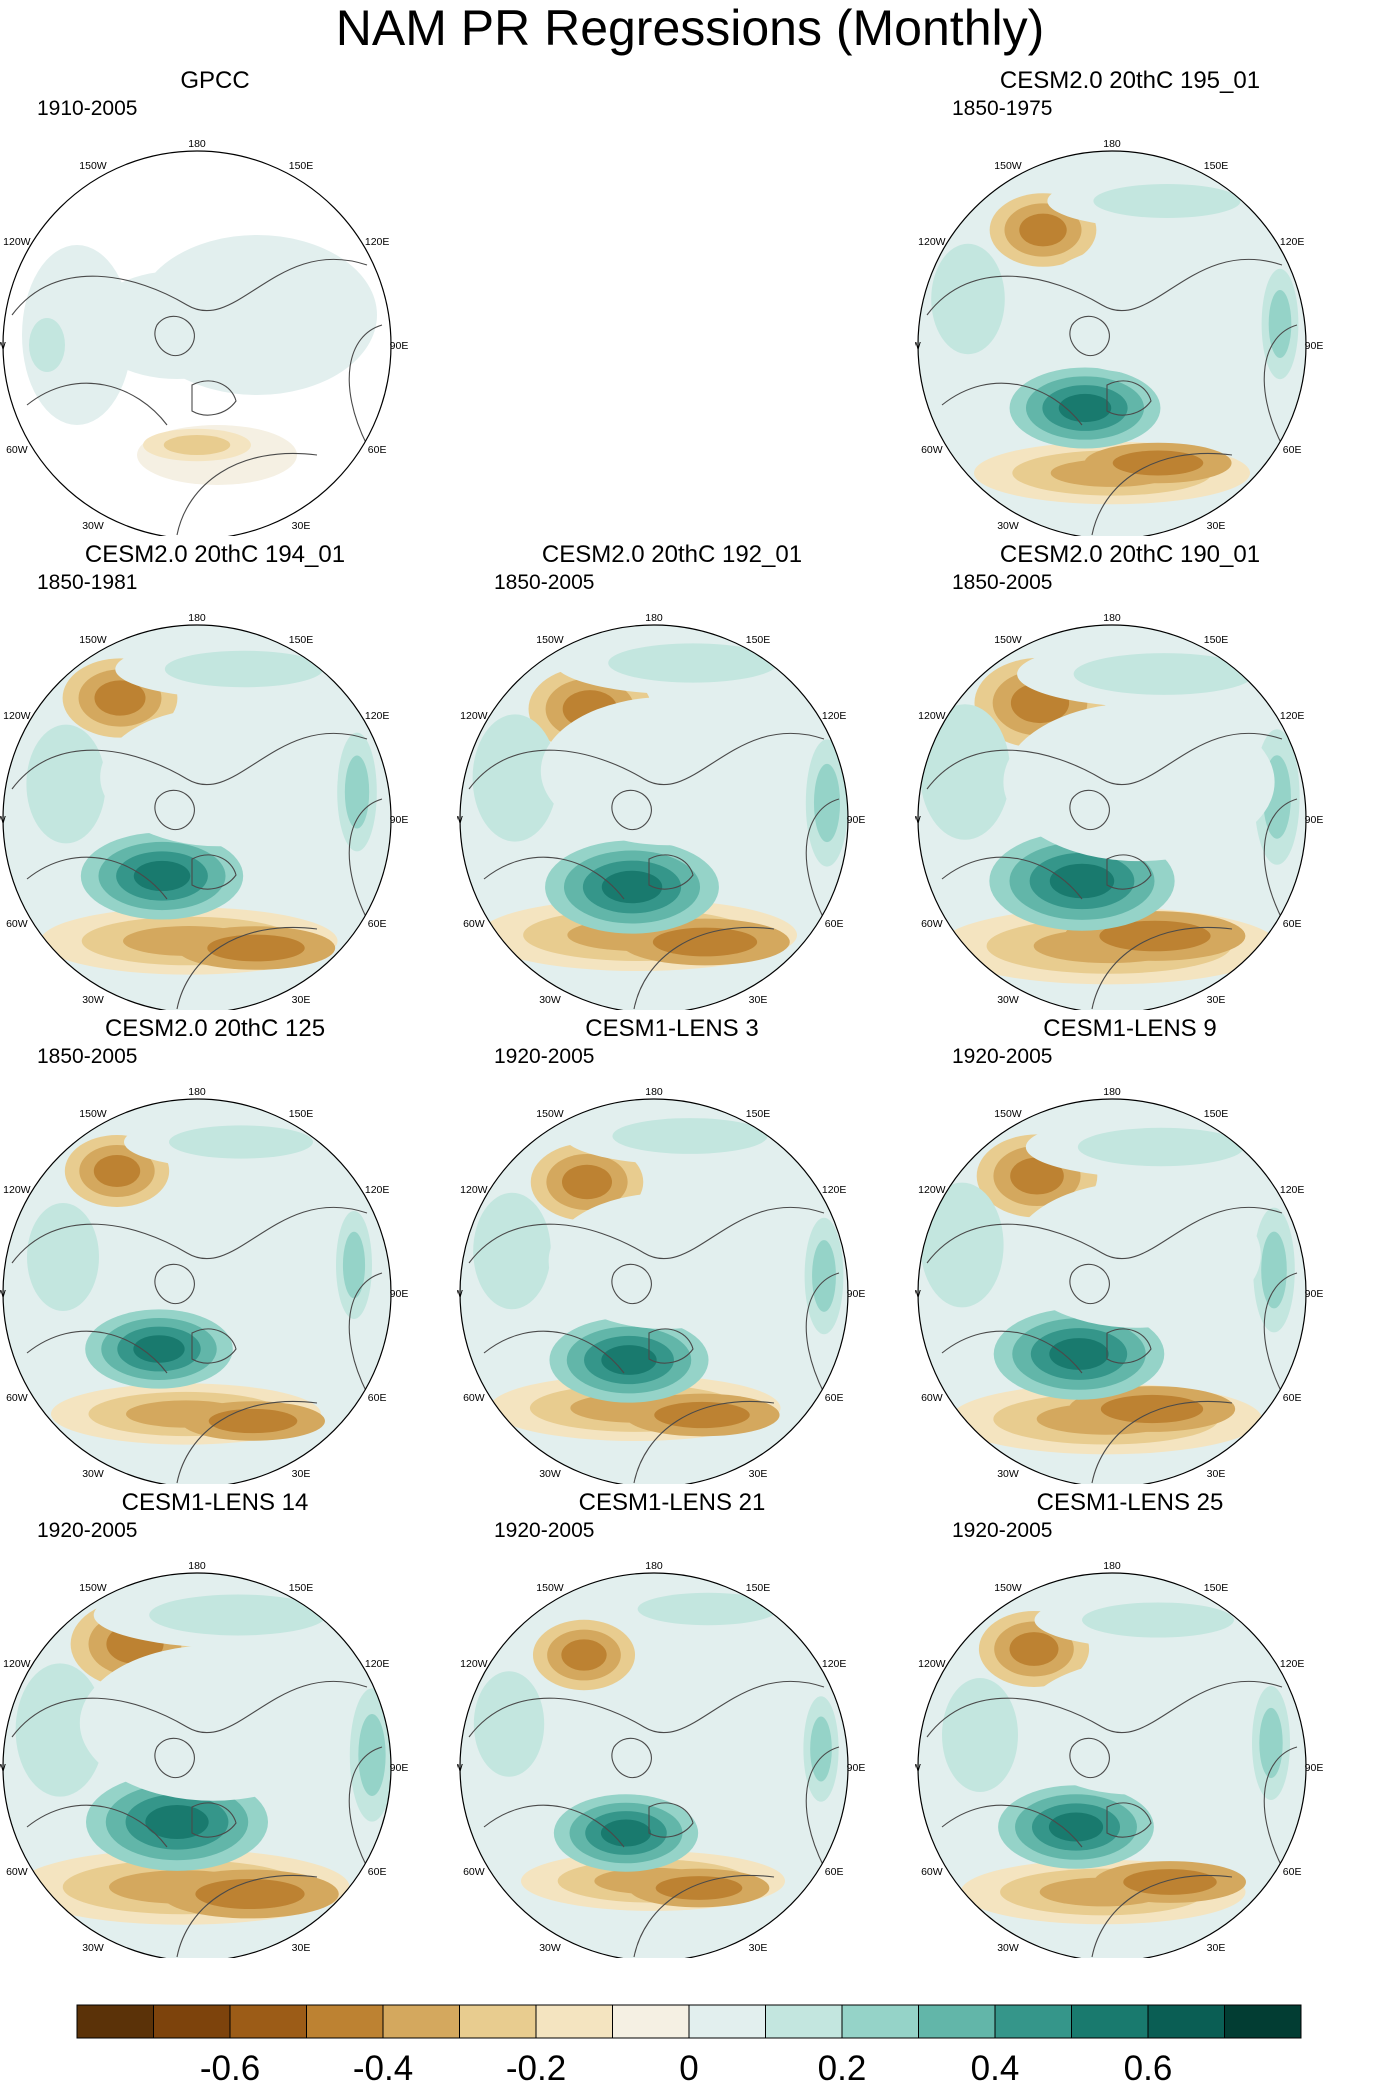  What do you see at coordinates (672, 1028) in the screenshot?
I see `panel-title: CESM1-LENS 3` at bounding box center [672, 1028].